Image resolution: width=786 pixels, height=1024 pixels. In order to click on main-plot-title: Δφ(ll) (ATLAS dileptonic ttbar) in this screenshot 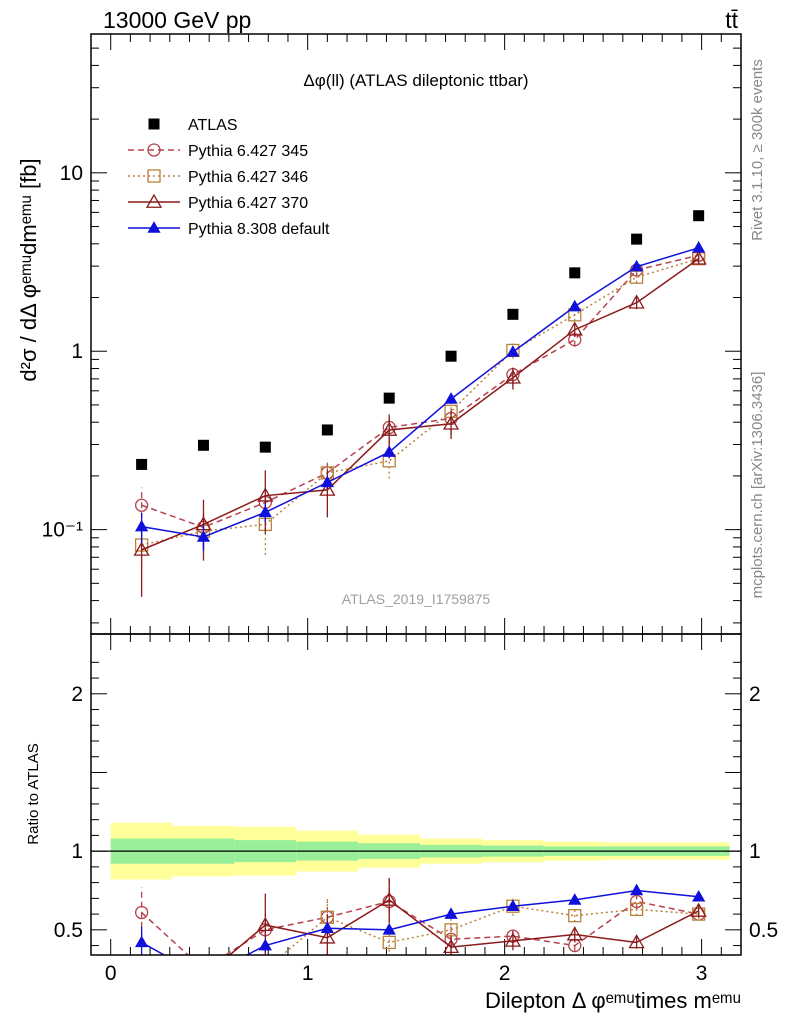, I will do `click(415, 80)`.